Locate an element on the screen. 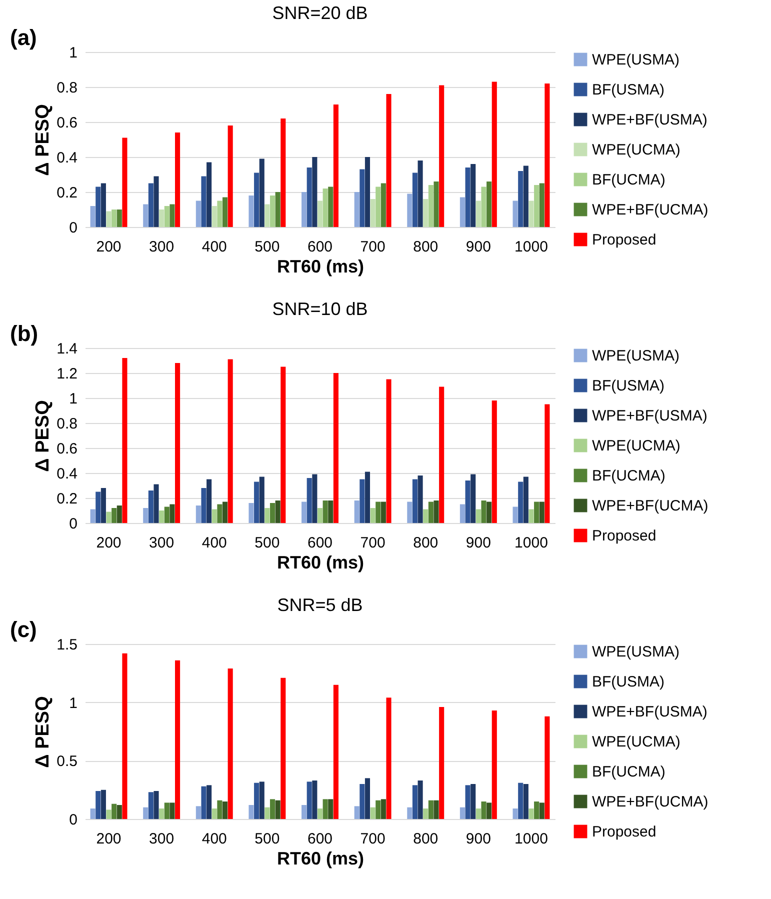 The height and width of the screenshot is (899, 771). legend-label: WPE+BF(USMA) is located at coordinates (650, 120).